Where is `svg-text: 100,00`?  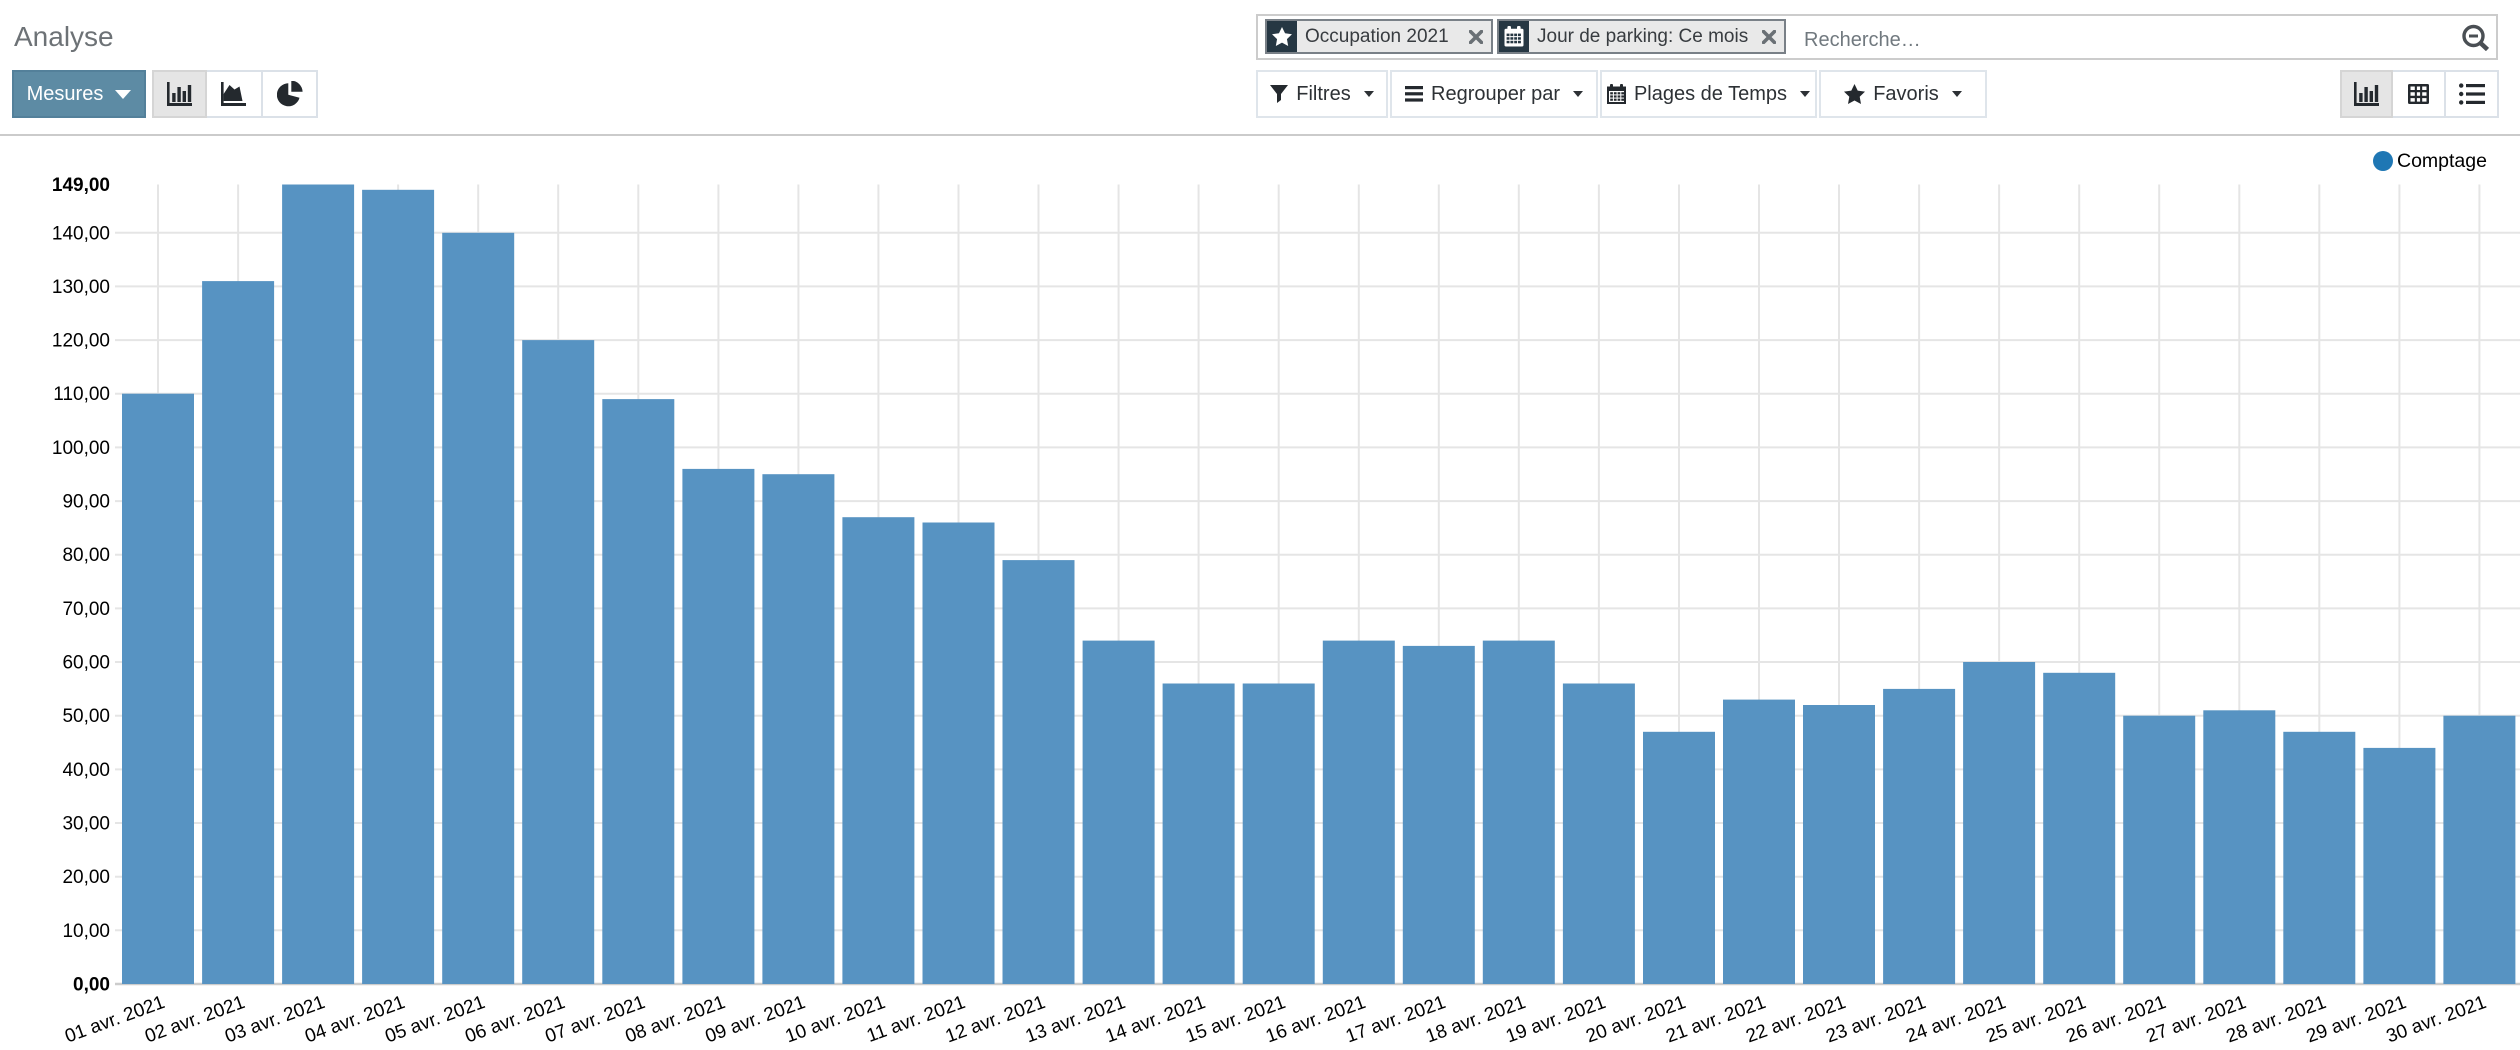
svg-text: 100,00 is located at coordinates (81, 448).